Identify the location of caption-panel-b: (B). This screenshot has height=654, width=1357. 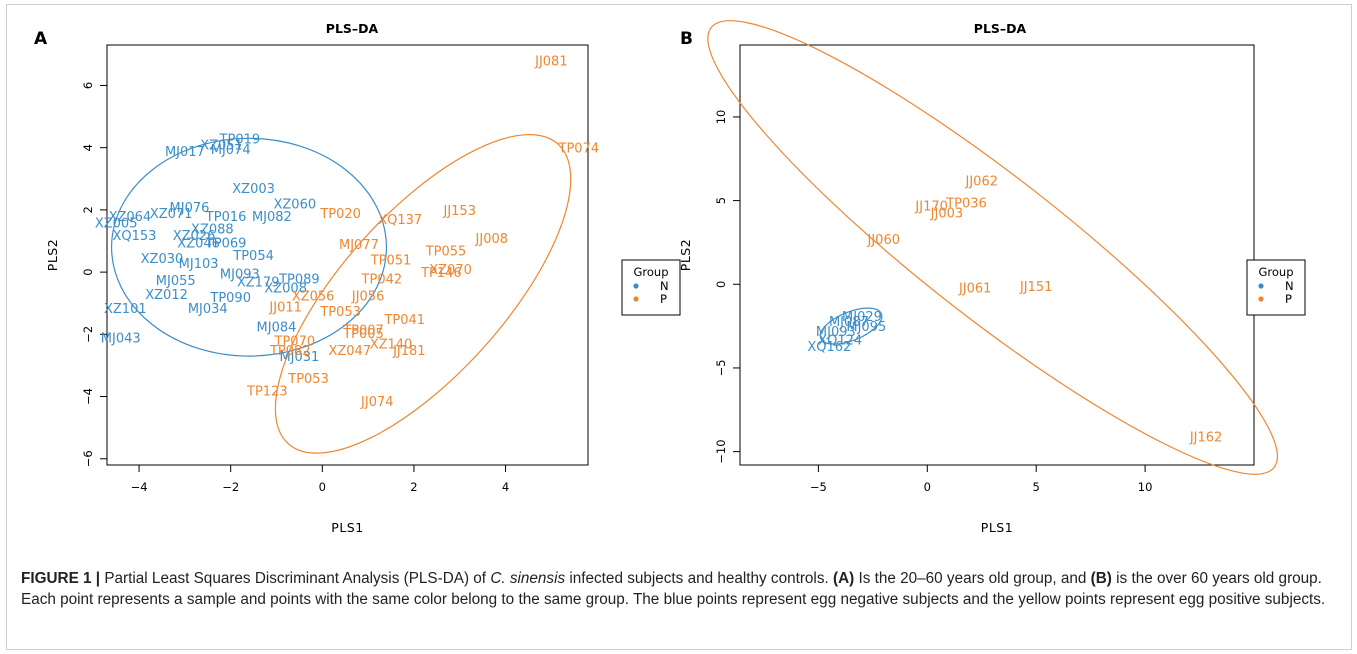
(1101, 578).